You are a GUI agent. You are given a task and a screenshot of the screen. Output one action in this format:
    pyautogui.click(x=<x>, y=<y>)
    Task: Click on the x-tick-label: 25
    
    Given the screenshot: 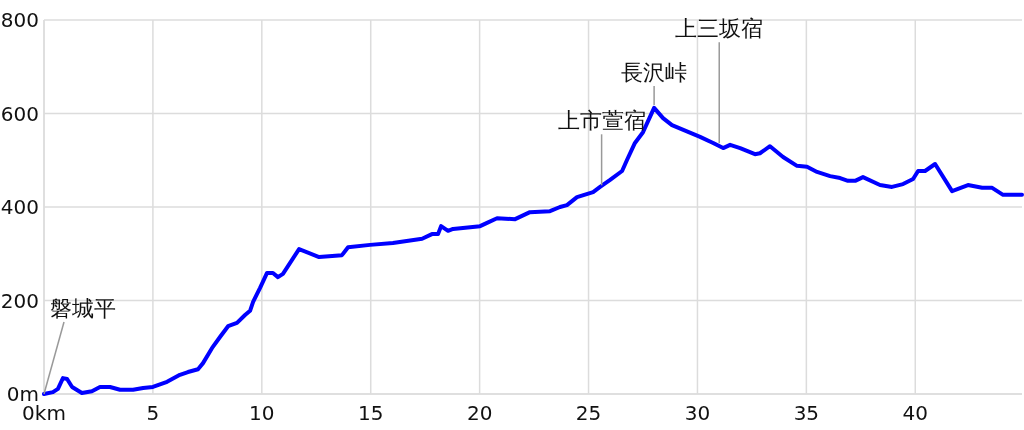 What is the action you would take?
    pyautogui.click(x=588, y=413)
    